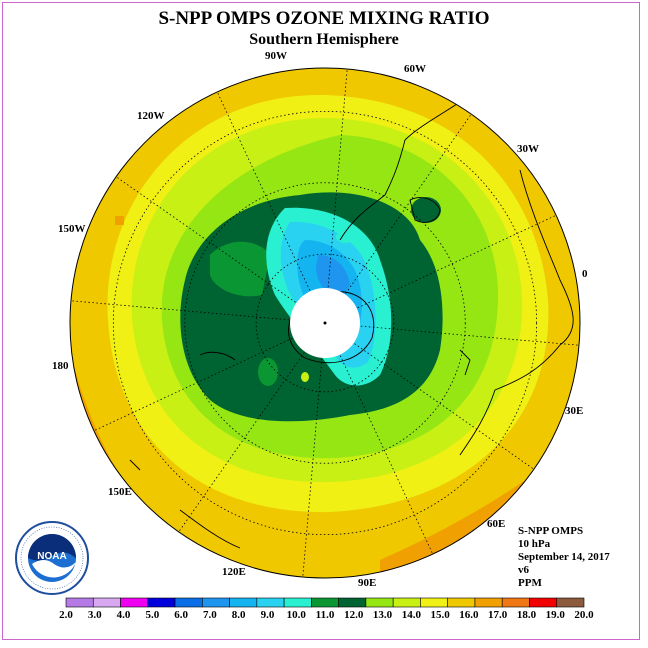 The width and height of the screenshot is (648, 648). What do you see at coordinates (526, 615) in the screenshot?
I see `colorbar-tick-label: 18.0` at bounding box center [526, 615].